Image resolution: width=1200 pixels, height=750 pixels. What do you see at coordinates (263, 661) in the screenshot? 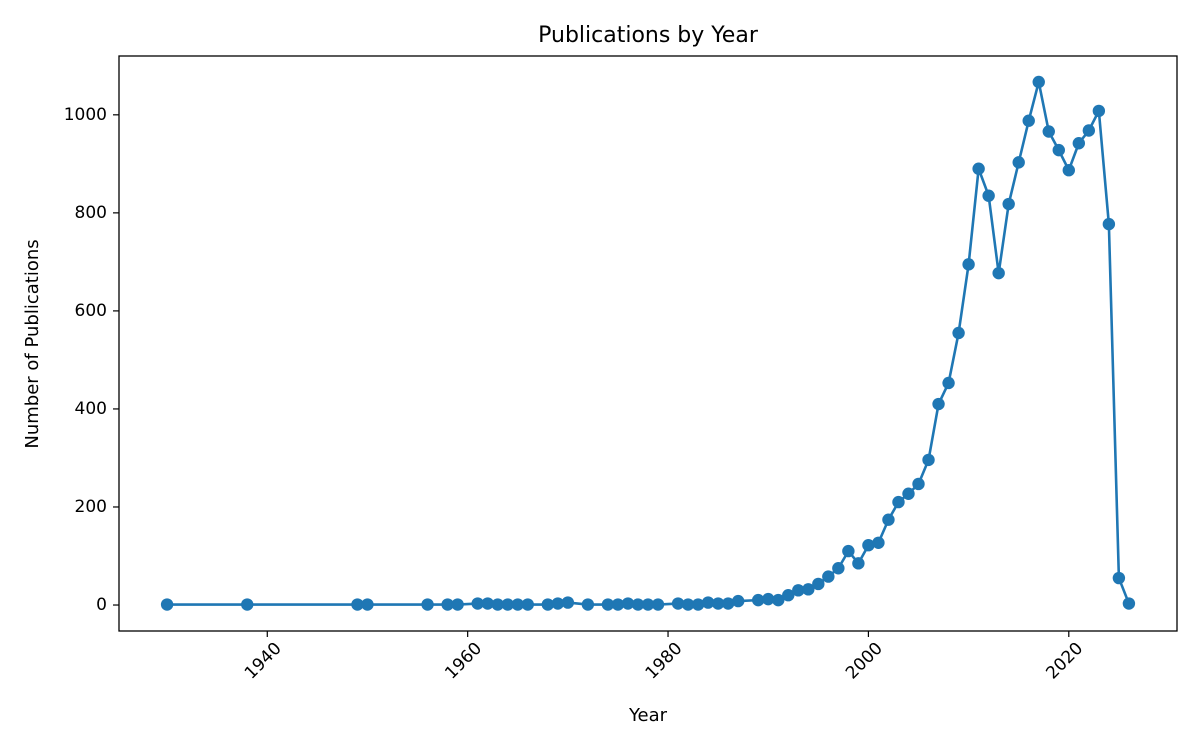
I see `x-tick-label: 1940` at bounding box center [263, 661].